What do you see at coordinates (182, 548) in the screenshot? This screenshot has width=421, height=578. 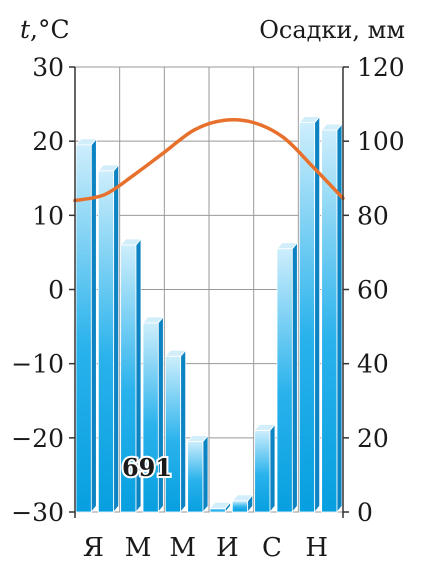 I see `x-tick-label-4: М` at bounding box center [182, 548].